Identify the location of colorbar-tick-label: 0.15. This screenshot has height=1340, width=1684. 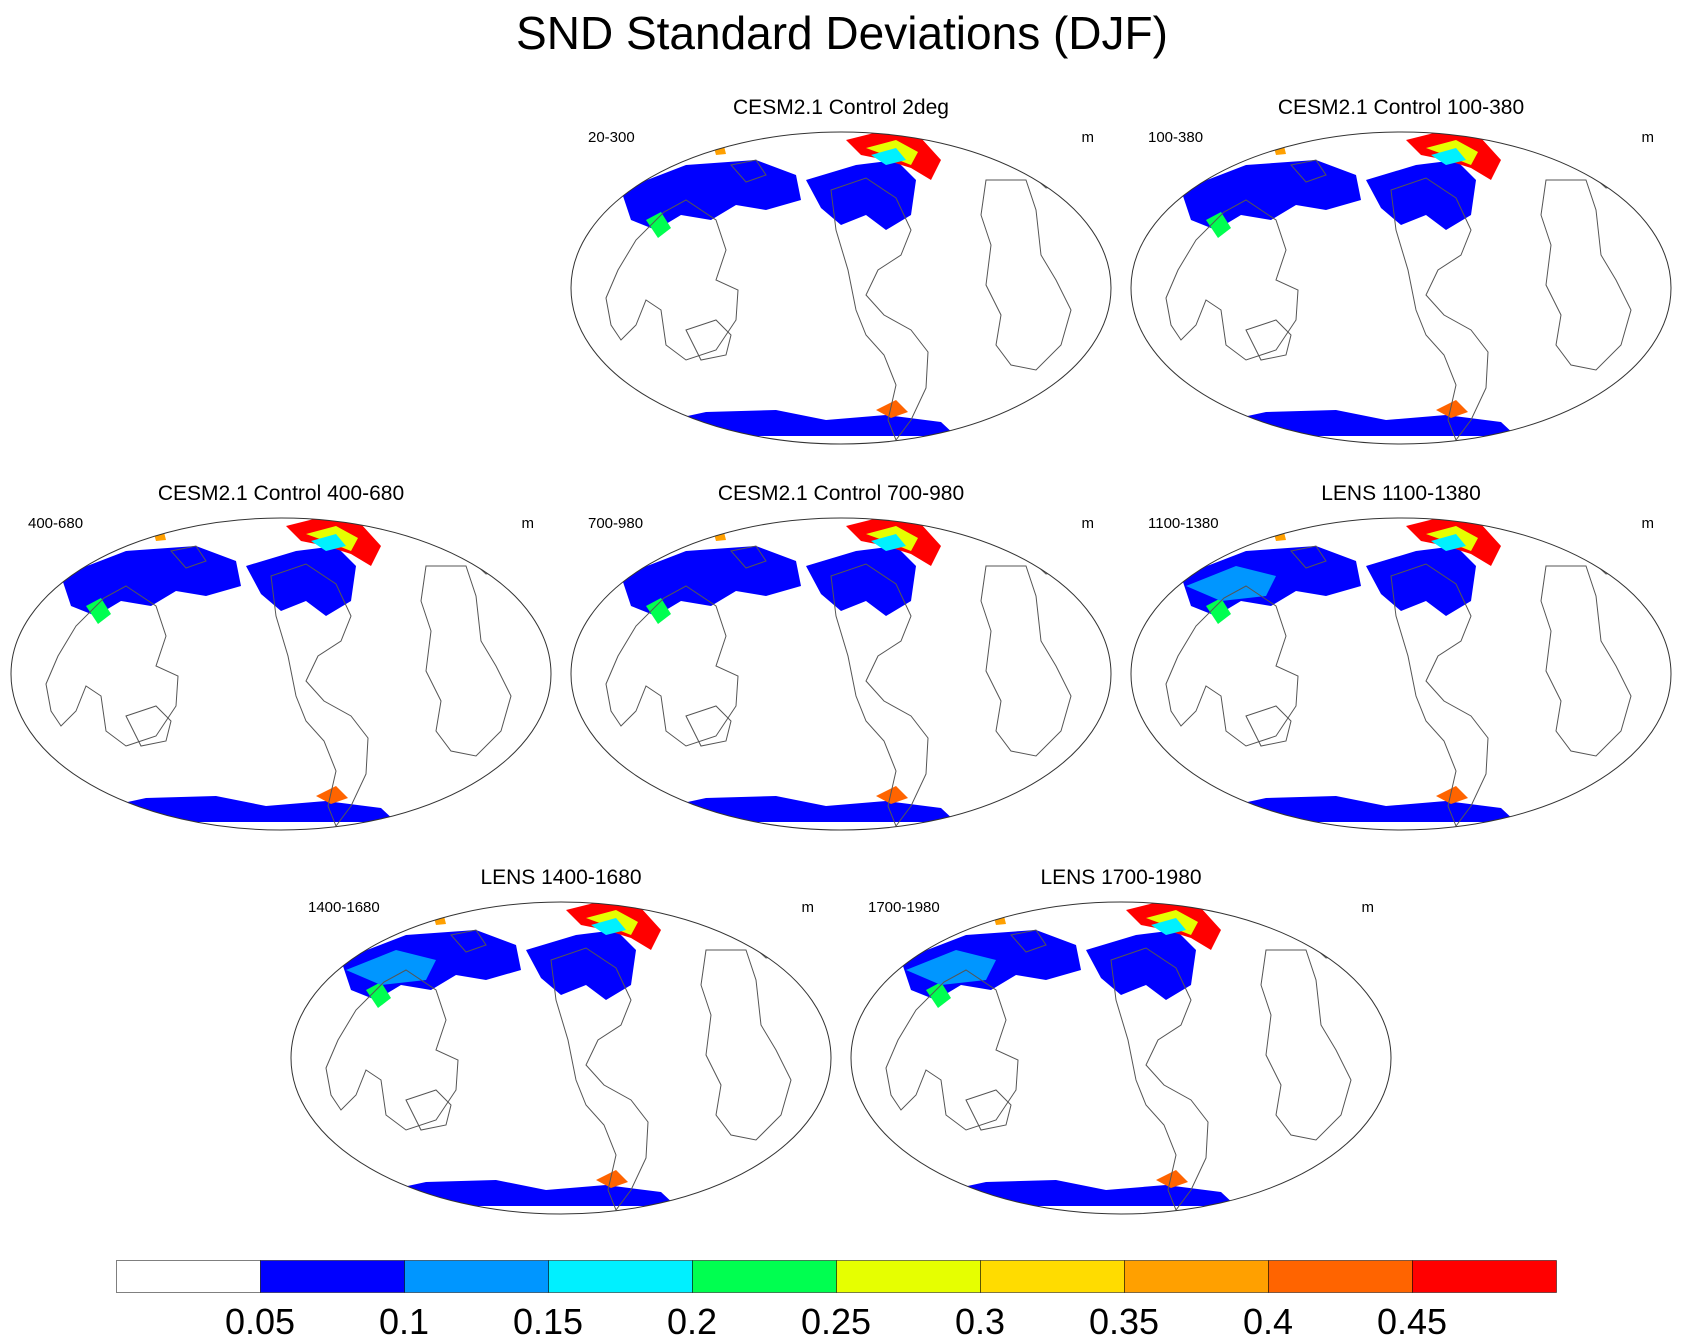
(548, 1320).